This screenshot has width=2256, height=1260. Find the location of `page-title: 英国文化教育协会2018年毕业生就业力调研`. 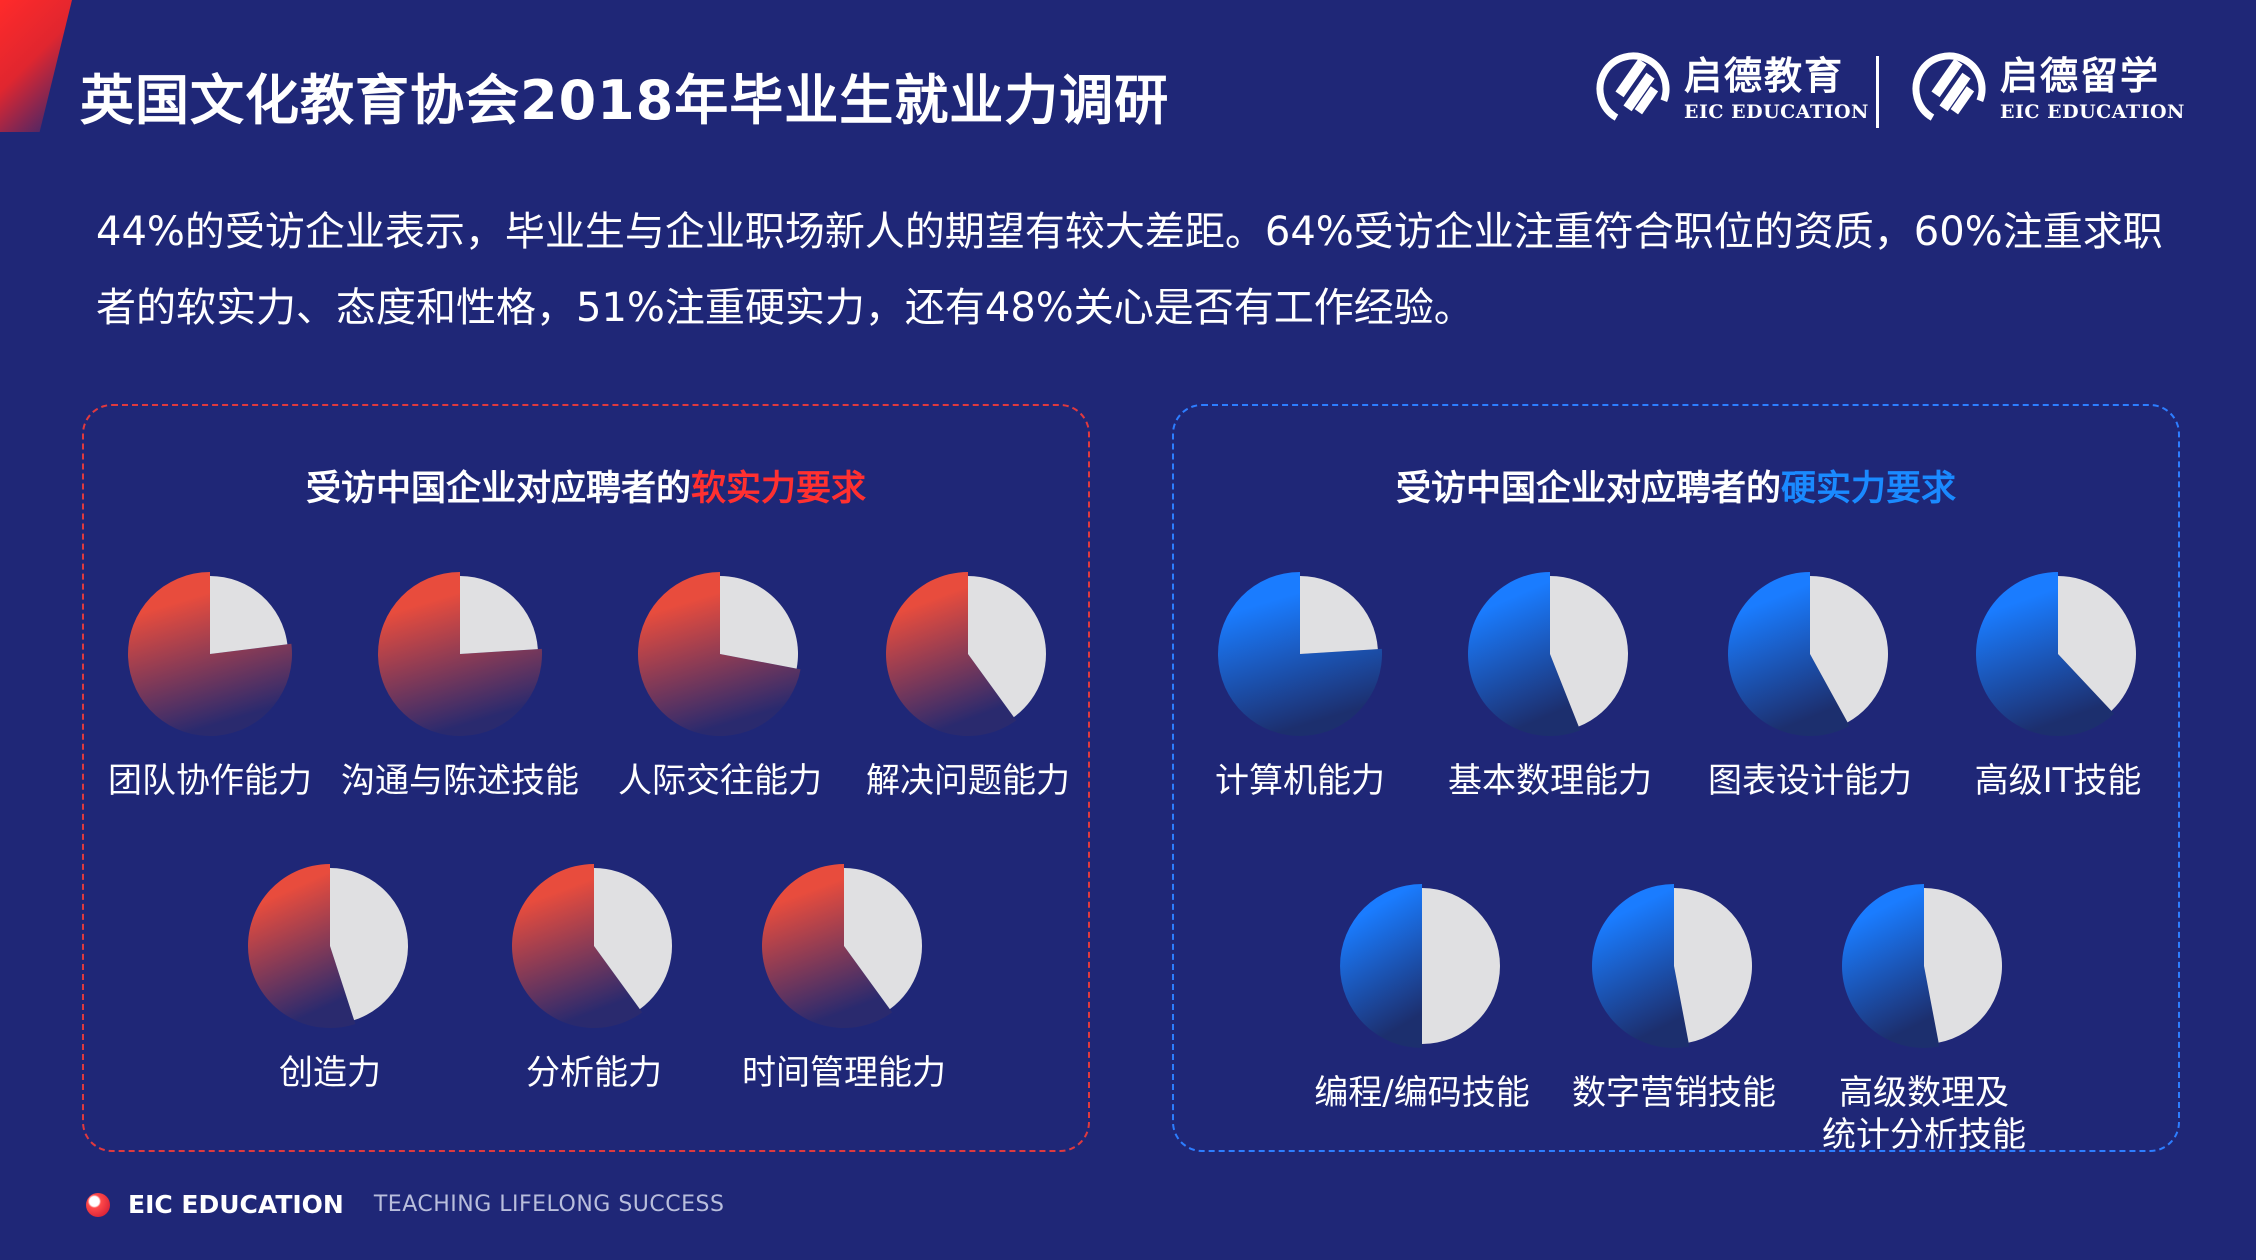

page-title: 英国文化教育协会2018年毕业生就业力调研 is located at coordinates (625, 100).